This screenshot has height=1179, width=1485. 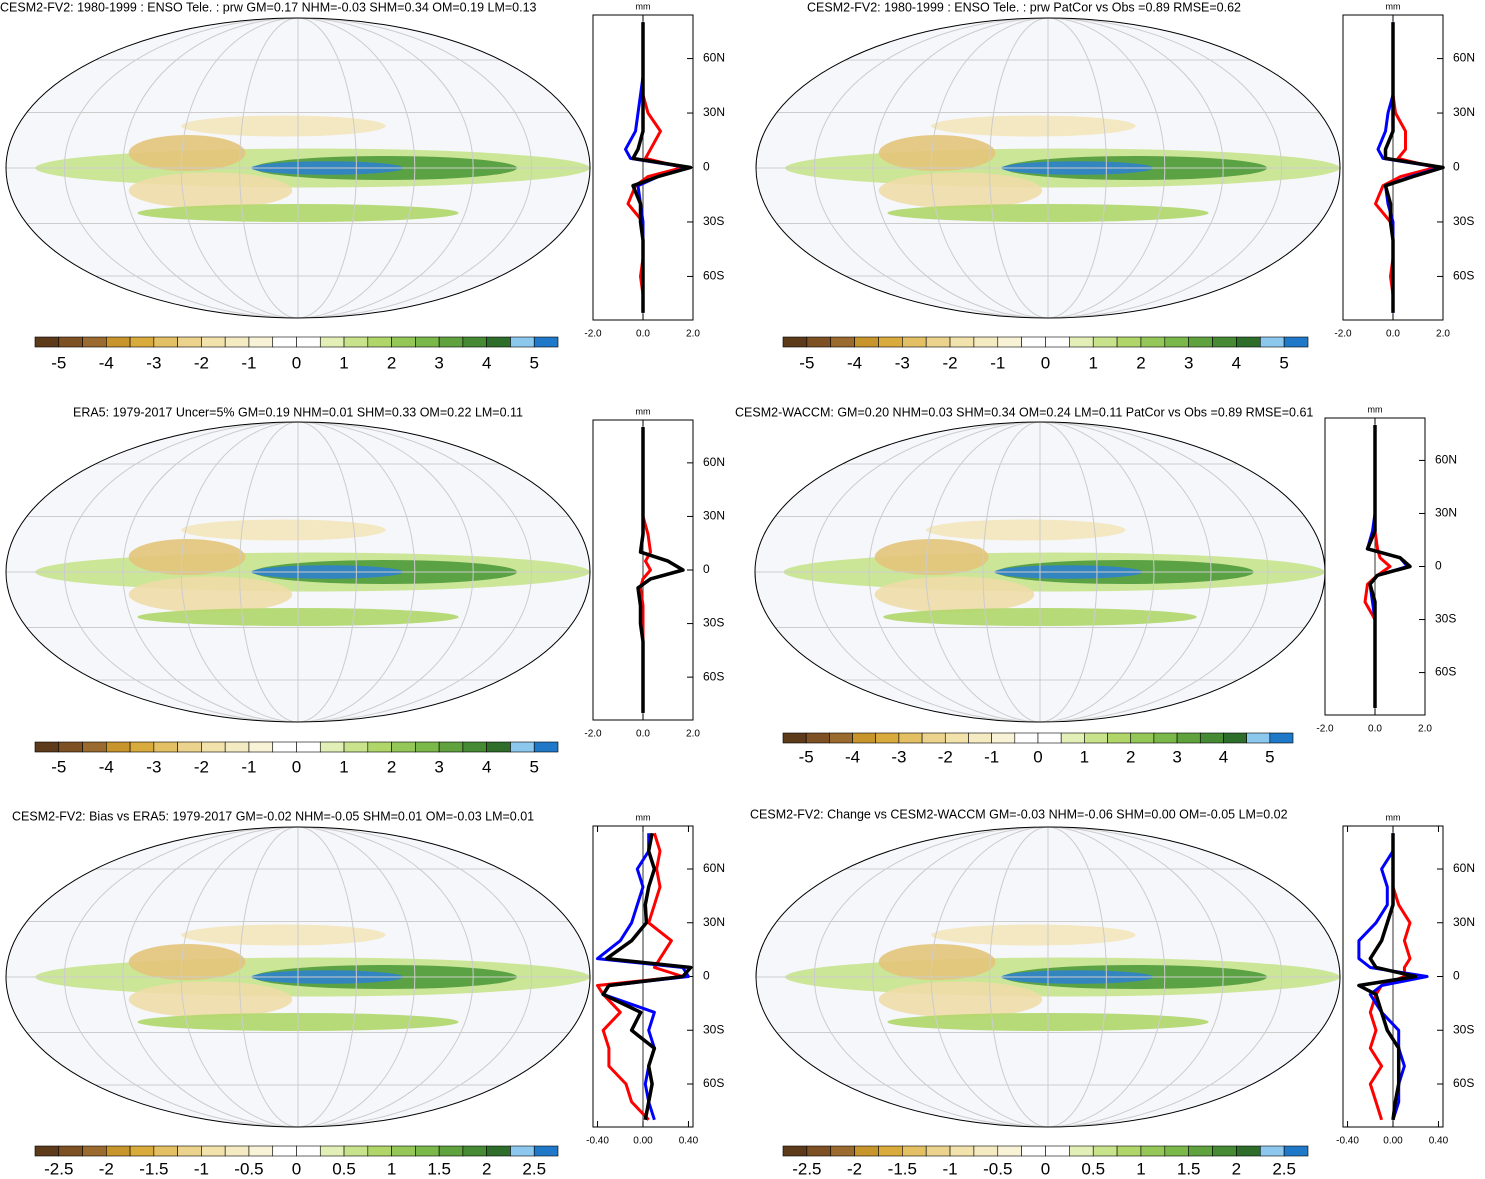 I want to click on colorbar-tick-label: 0.5, so click(x=344, y=1168).